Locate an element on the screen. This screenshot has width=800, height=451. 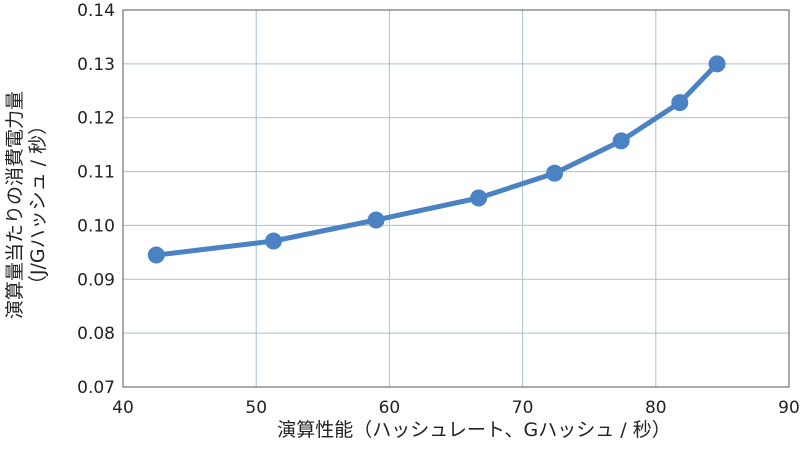
x-tick-label: 40 is located at coordinates (123, 408).